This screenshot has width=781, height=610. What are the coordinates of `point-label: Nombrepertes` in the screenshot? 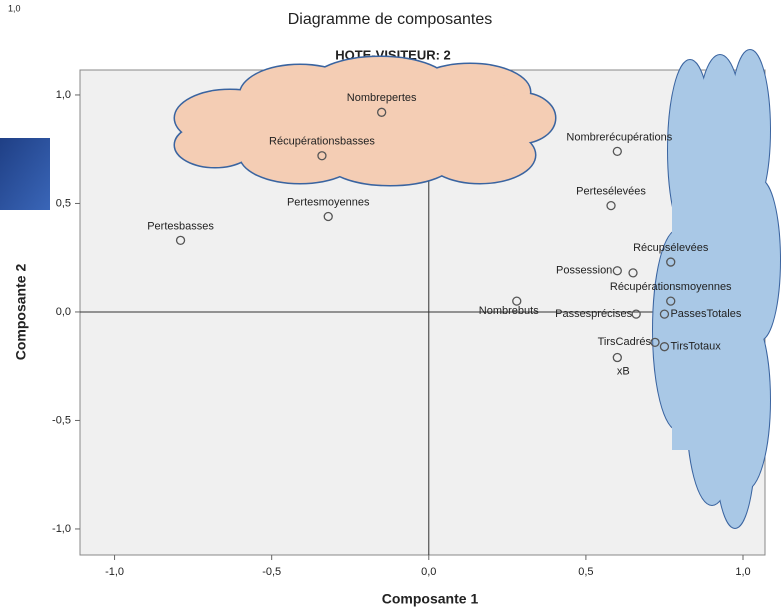 It's located at (382, 98).